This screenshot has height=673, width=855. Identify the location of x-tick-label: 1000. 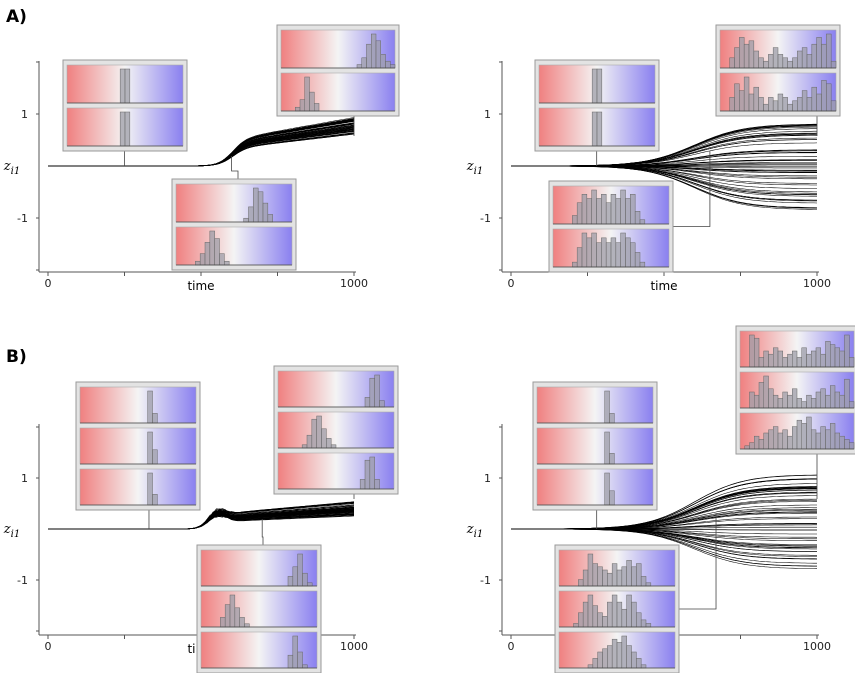
(817, 646).